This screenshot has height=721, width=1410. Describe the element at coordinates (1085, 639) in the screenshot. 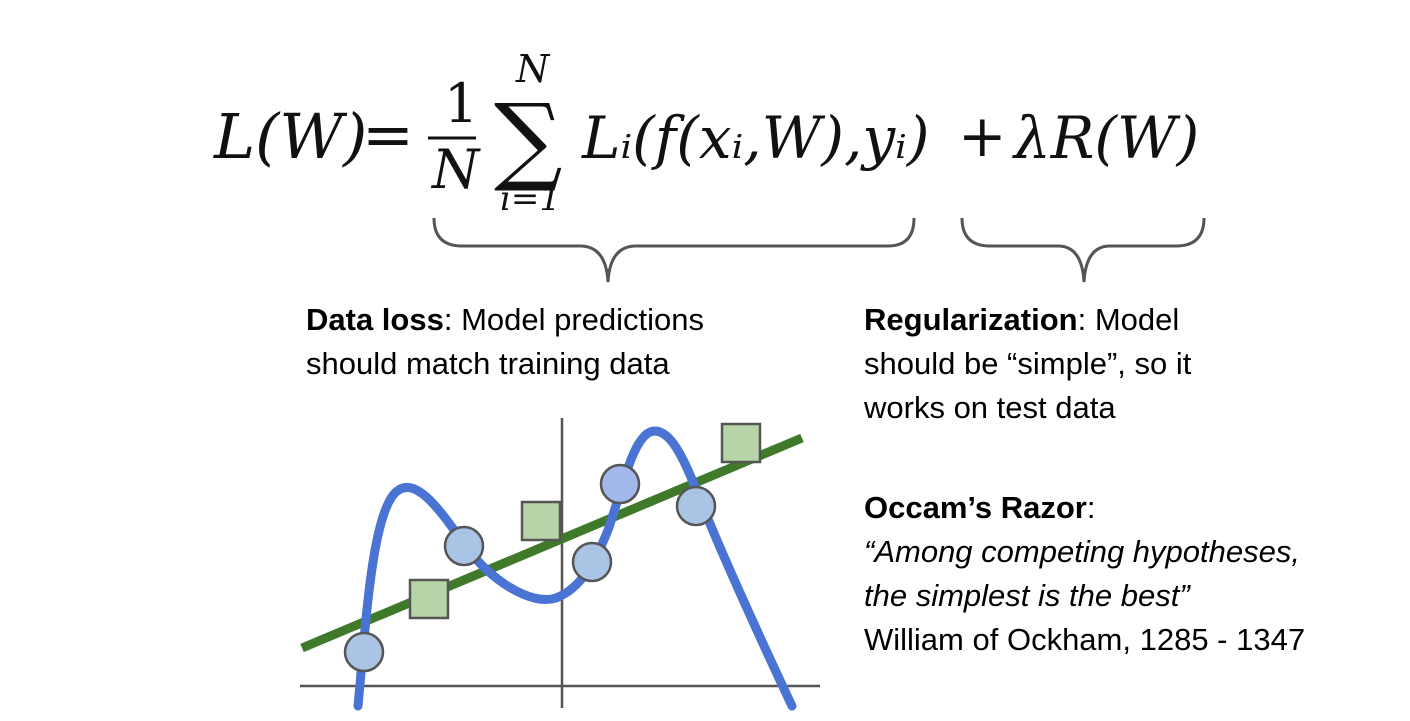

I see `occam-attribution: William of Ockham, 1285 - 1347` at that location.